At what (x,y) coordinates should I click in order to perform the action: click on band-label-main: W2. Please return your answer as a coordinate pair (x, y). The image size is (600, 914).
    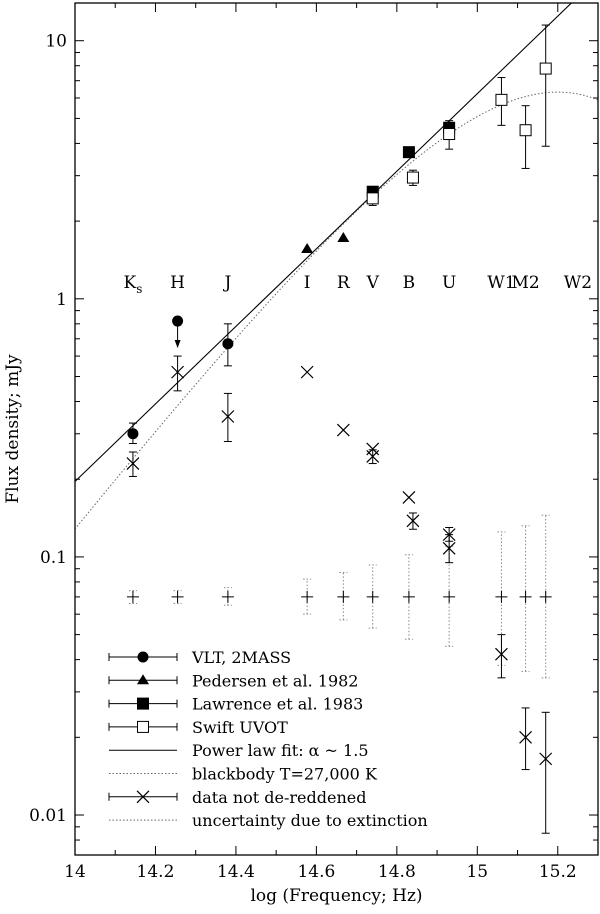
    Looking at the image, I should click on (578, 283).